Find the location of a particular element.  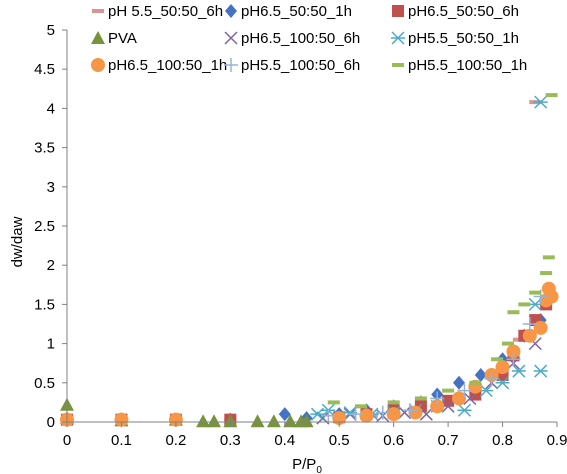

y-tick-label: 5 is located at coordinates (51, 30).